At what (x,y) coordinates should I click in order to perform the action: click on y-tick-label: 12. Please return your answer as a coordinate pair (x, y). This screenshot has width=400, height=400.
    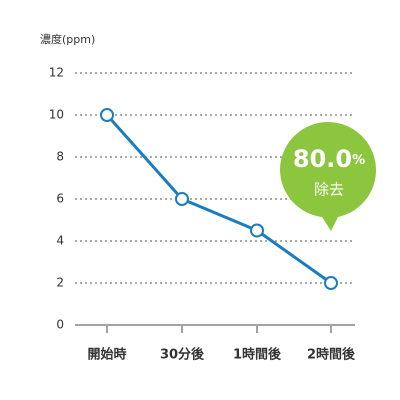
    Looking at the image, I should click on (56, 73).